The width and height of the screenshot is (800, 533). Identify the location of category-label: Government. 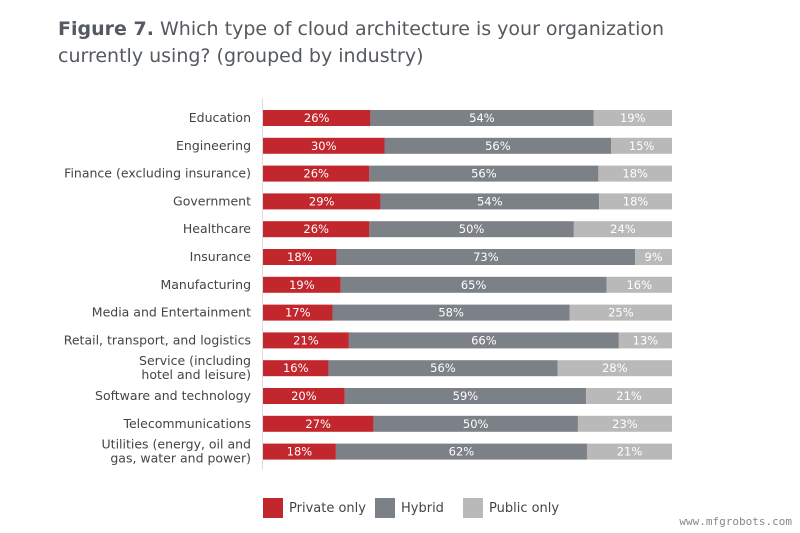
(212, 200).